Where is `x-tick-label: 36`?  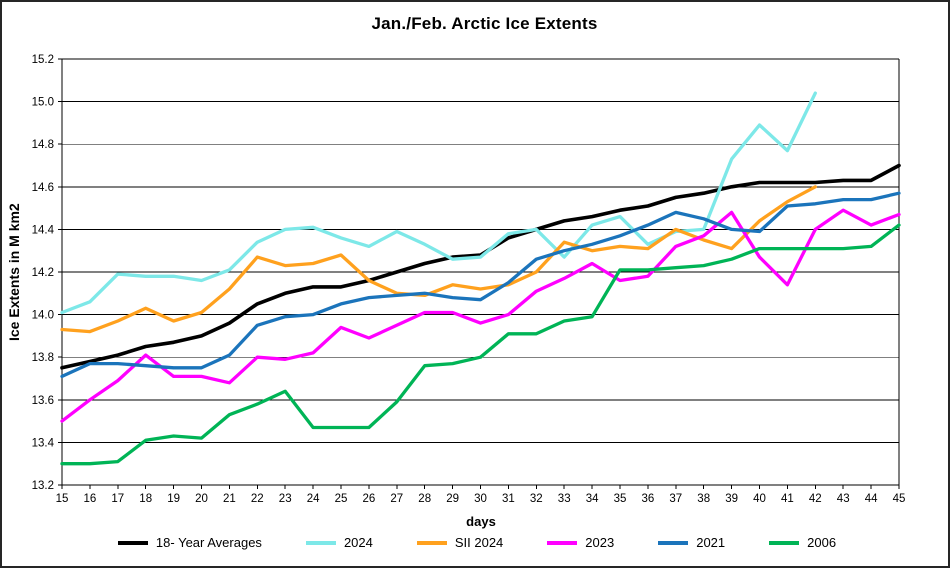 x-tick-label: 36 is located at coordinates (648, 499).